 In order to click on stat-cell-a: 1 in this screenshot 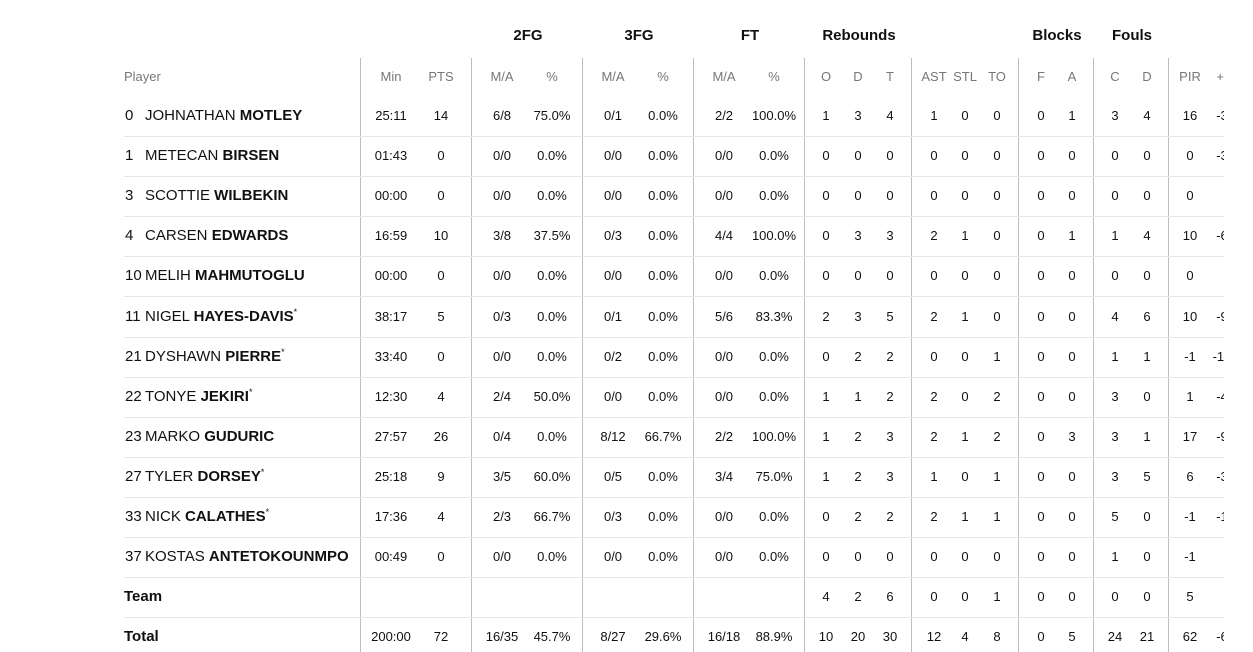, I will do `click(1072, 115)`.